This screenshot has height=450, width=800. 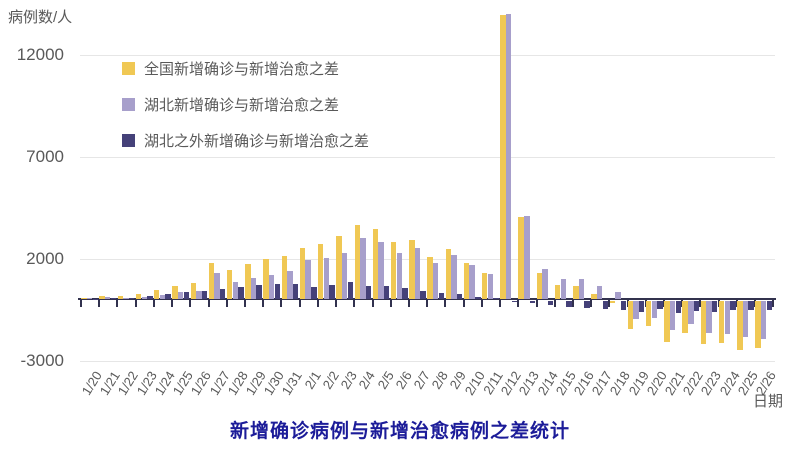 I want to click on bar-s0-2/9, so click(x=448, y=274).